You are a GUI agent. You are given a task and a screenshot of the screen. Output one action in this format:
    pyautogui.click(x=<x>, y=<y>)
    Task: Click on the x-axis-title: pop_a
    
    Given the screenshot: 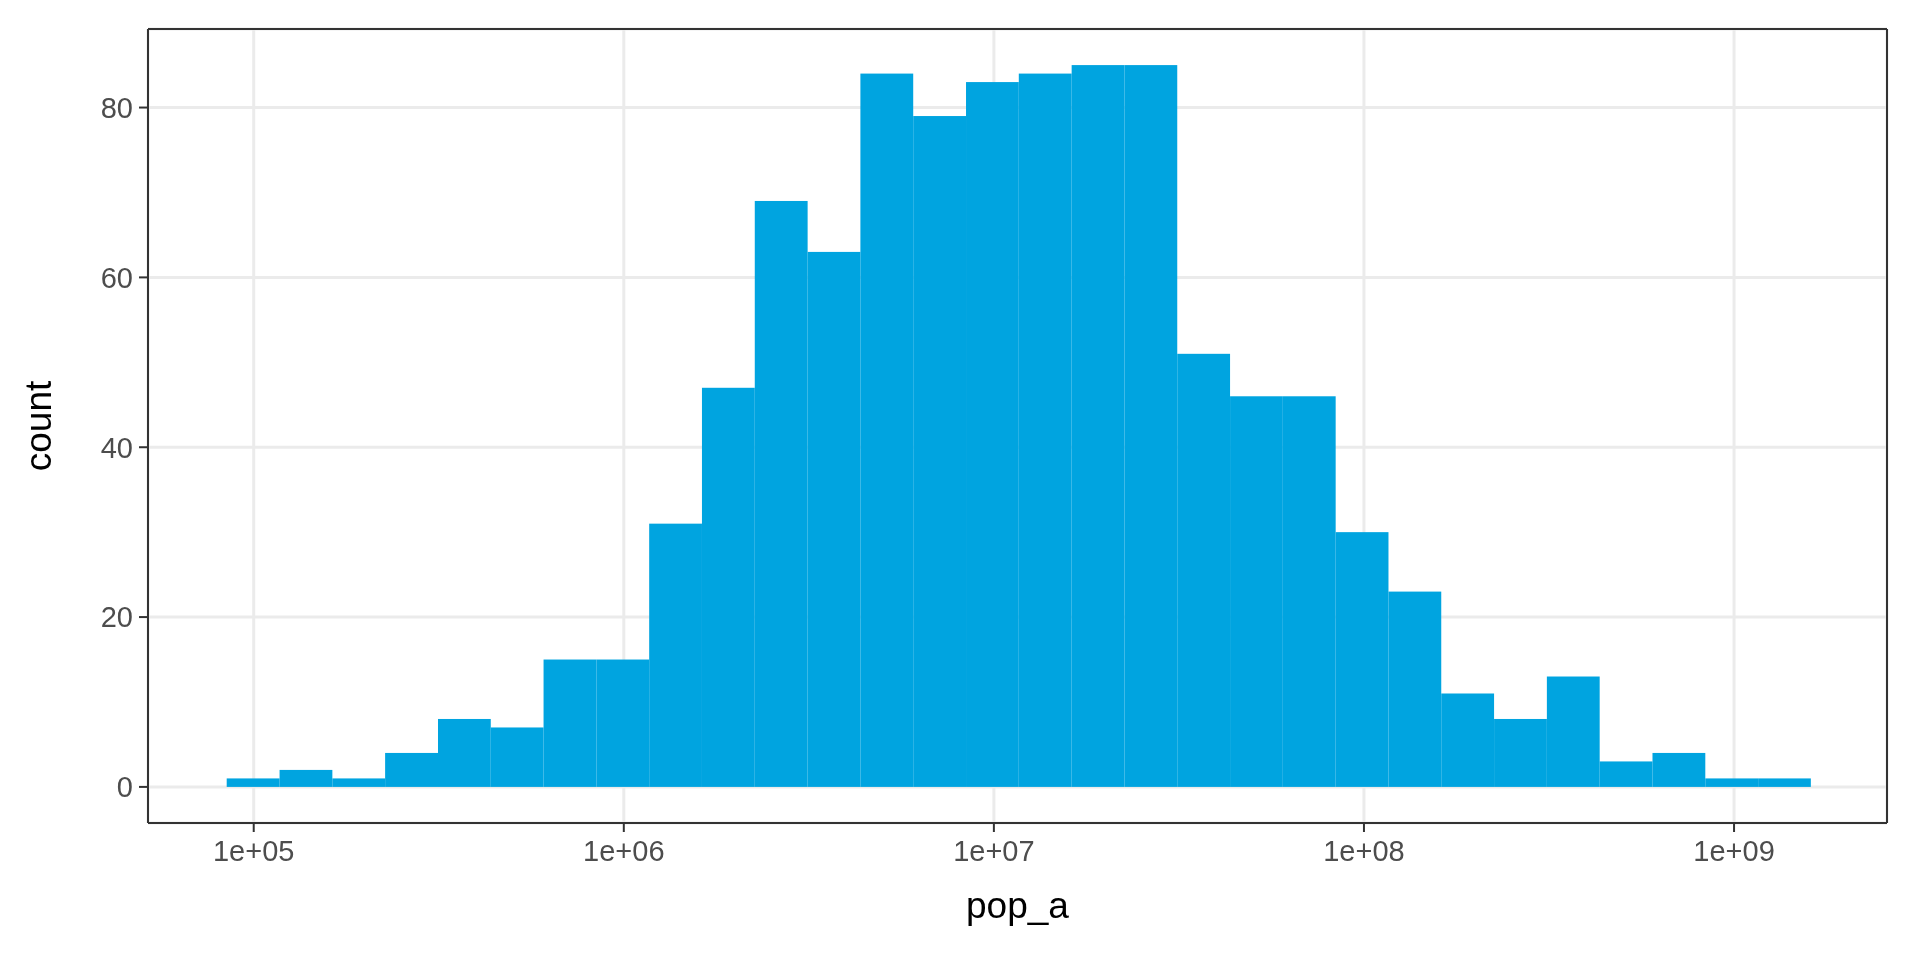 What is the action you would take?
    pyautogui.click(x=1018, y=905)
    